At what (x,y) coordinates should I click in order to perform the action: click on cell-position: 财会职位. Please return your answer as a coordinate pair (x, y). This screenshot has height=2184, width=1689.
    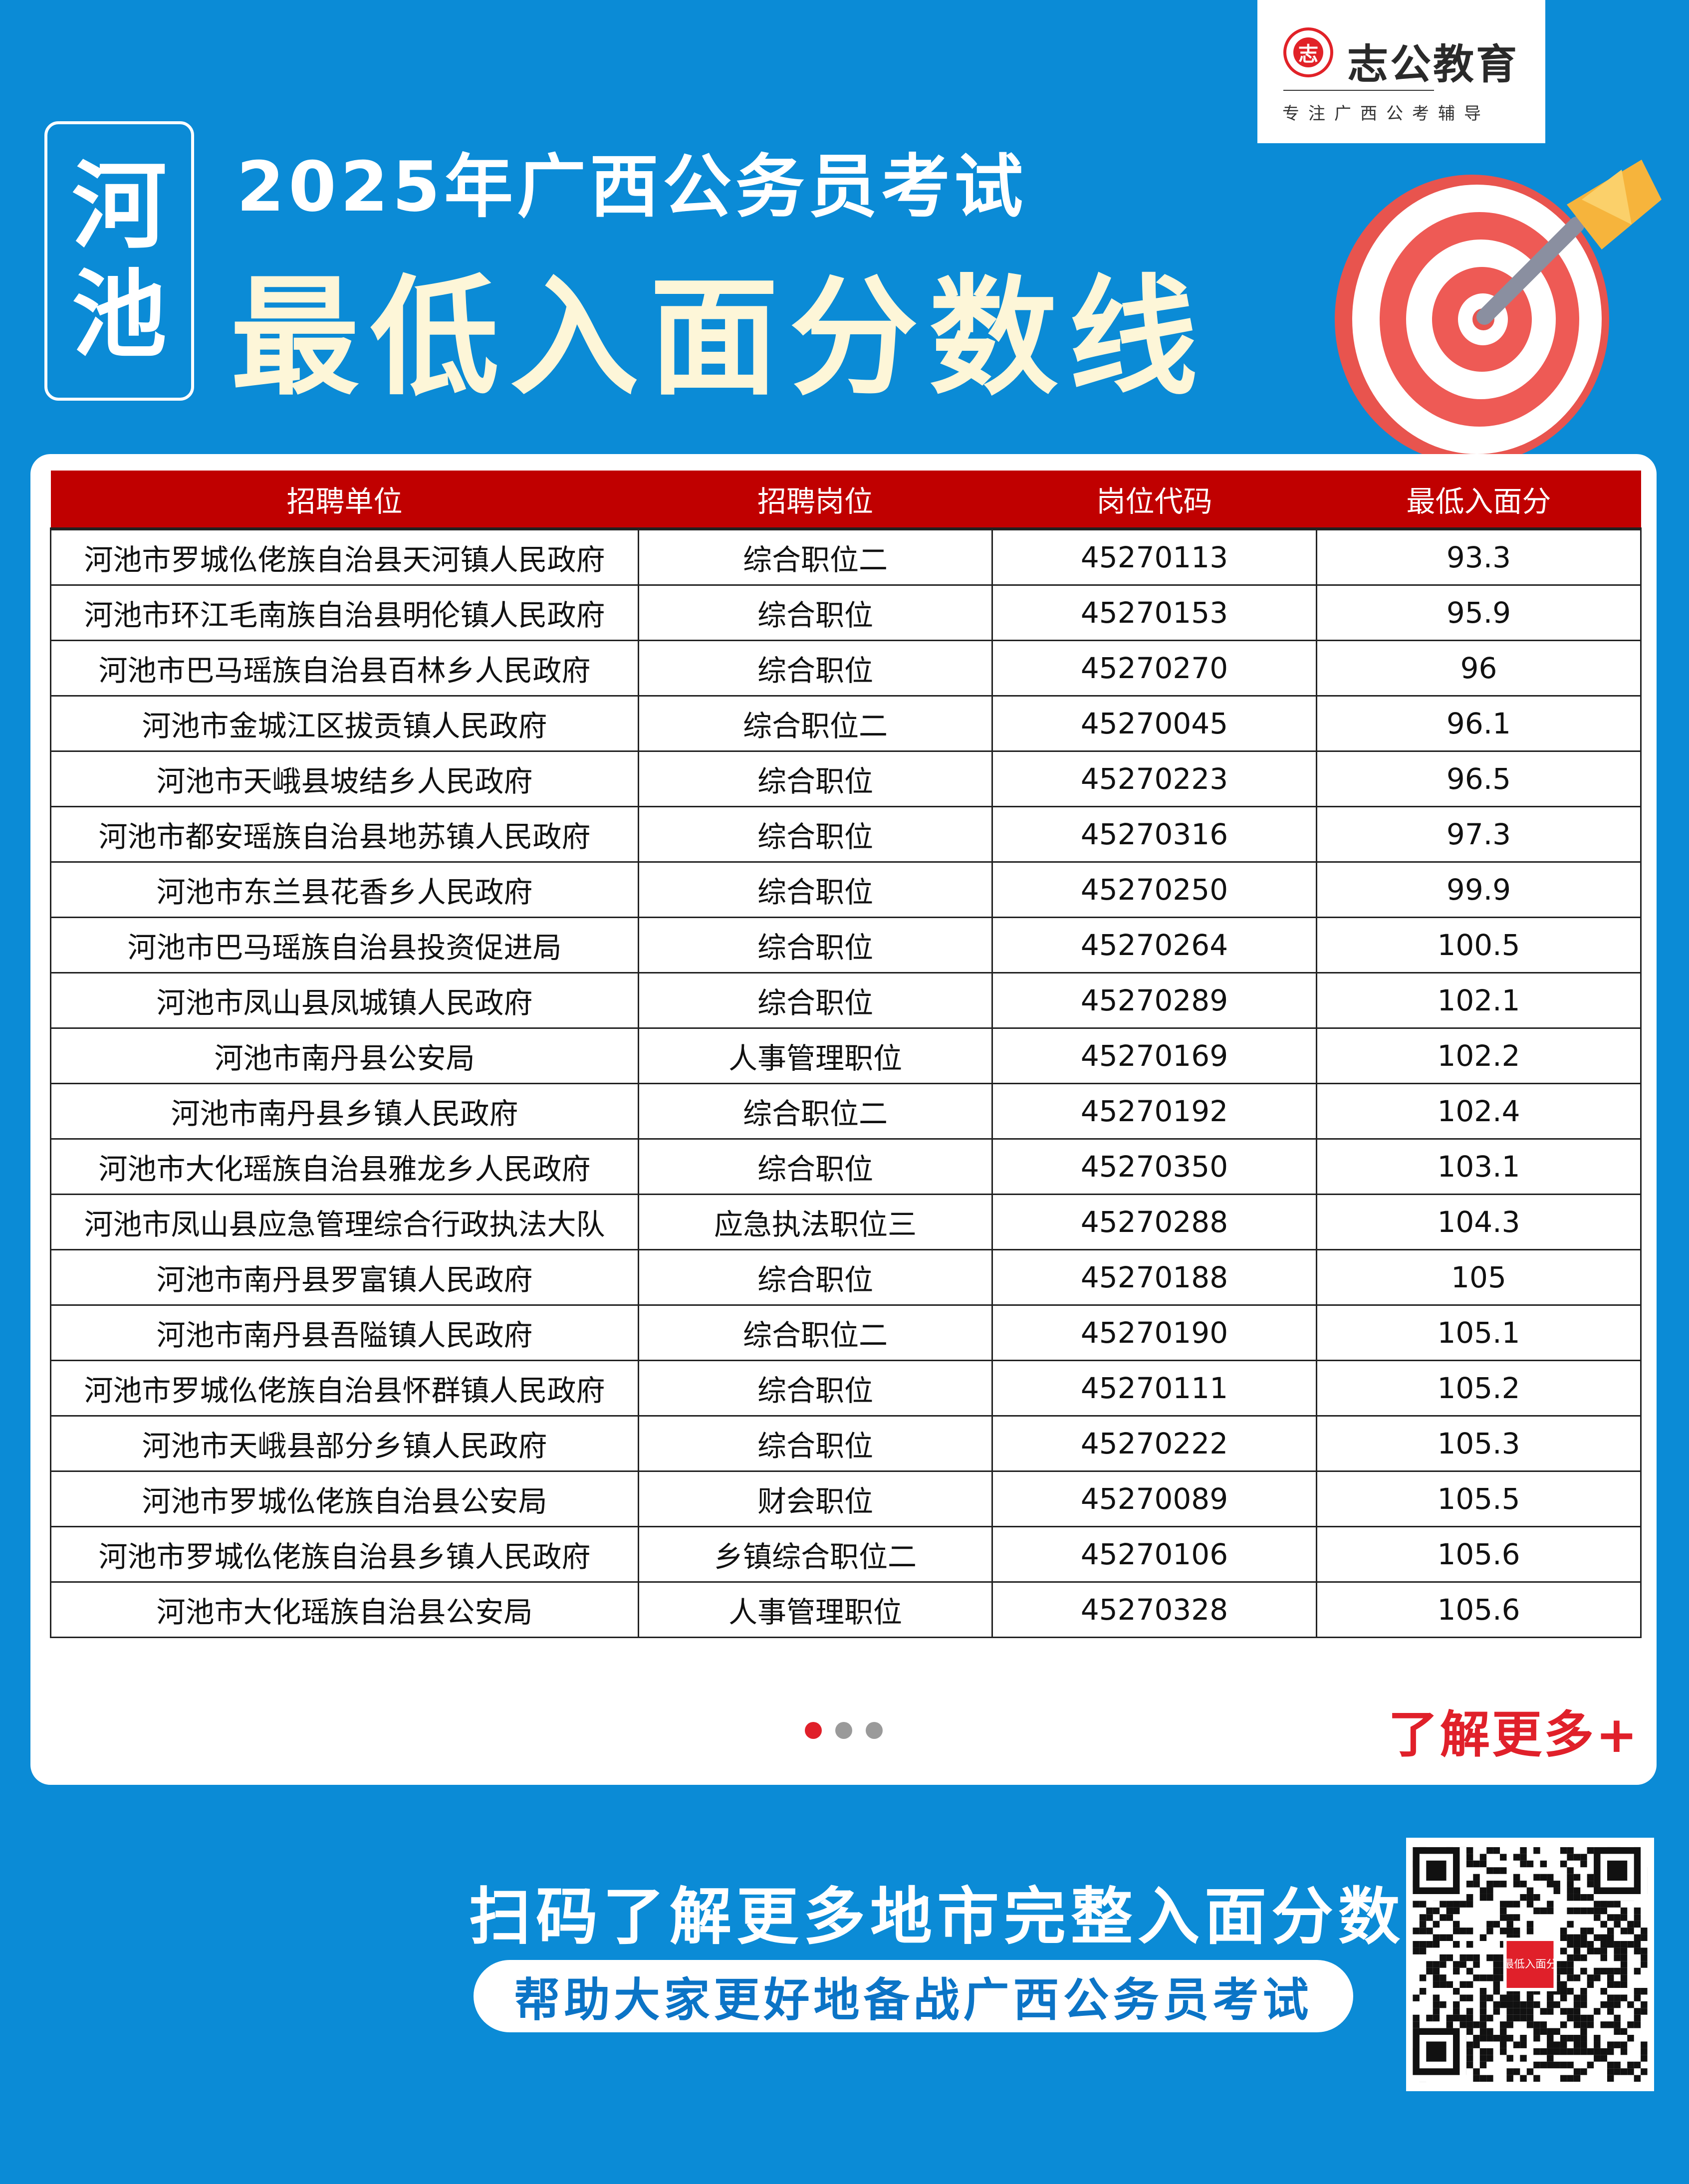
    Looking at the image, I should click on (816, 1499).